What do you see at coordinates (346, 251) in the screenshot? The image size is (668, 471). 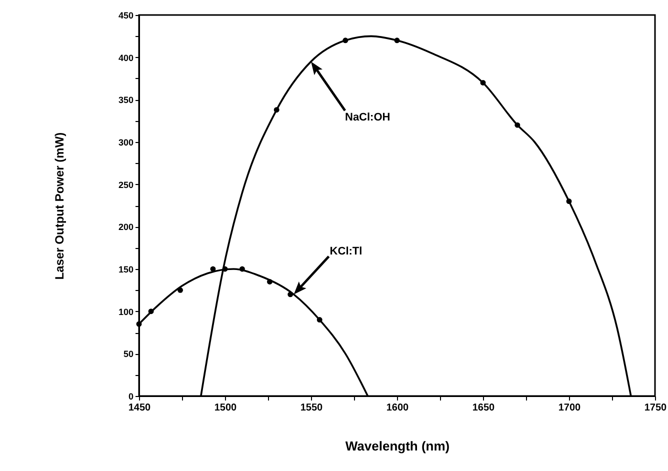 I see `annotation: KCl:Tl` at bounding box center [346, 251].